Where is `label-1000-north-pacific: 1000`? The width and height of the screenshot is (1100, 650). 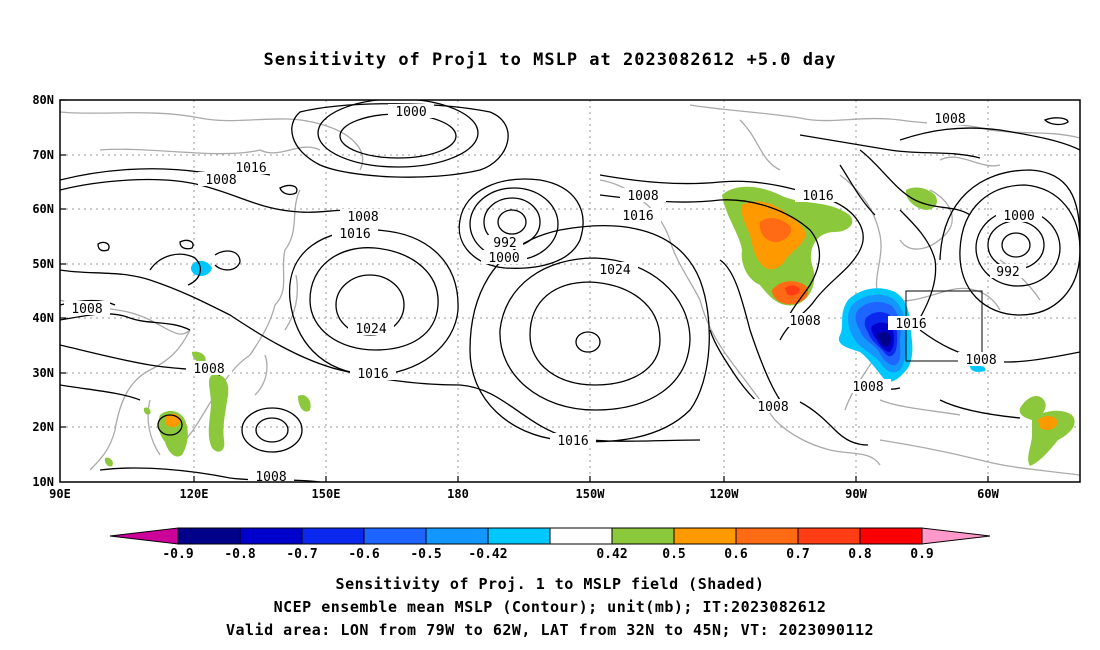
label-1000-north-pacific: 1000 is located at coordinates (411, 112).